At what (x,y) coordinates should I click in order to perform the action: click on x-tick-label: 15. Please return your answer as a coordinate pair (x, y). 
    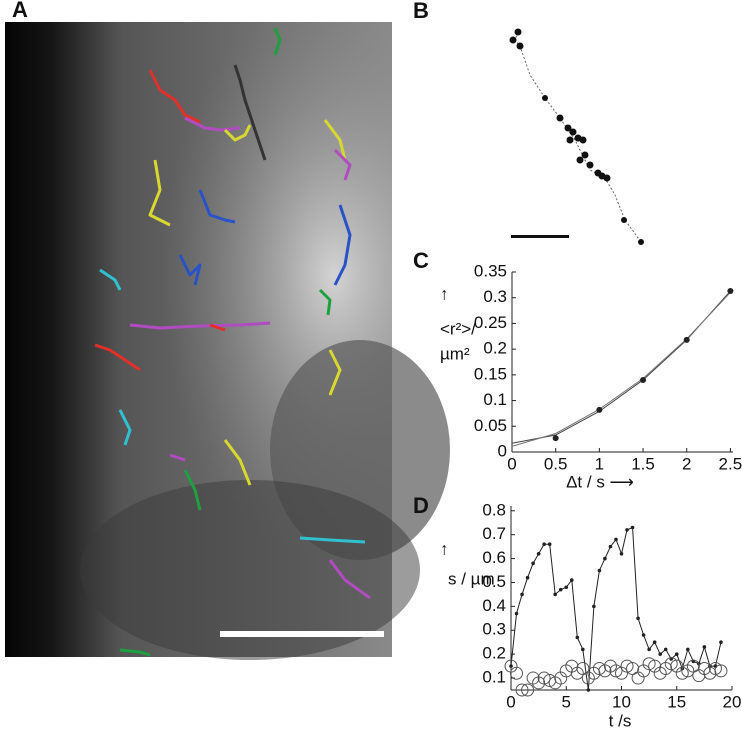
    Looking at the image, I should click on (676, 701).